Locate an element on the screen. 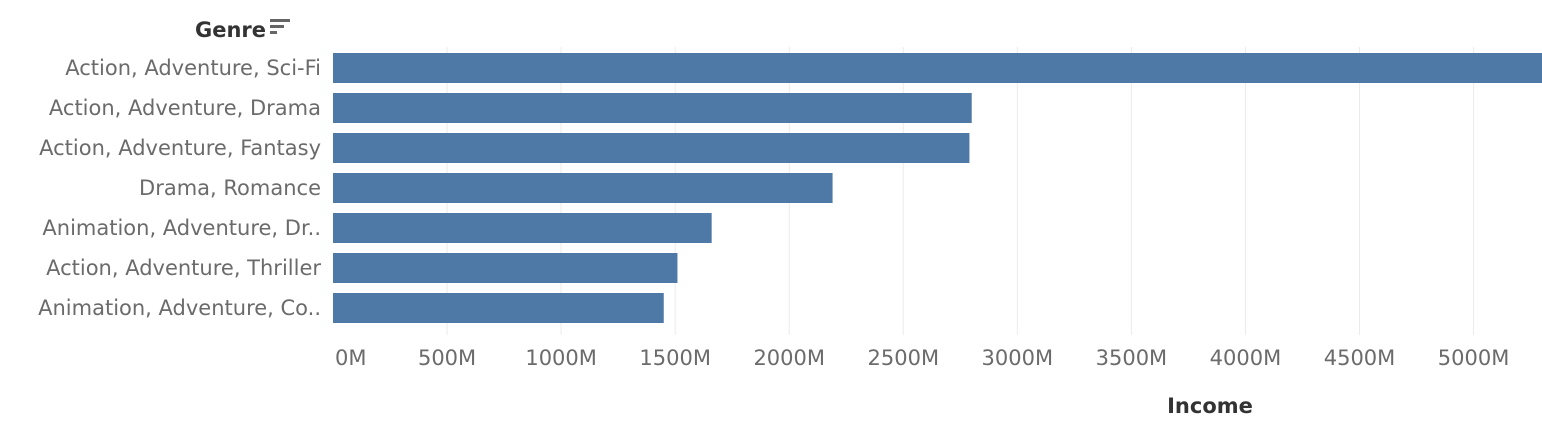 The height and width of the screenshot is (428, 1542). x-tick-label: 4500M is located at coordinates (1360, 358).